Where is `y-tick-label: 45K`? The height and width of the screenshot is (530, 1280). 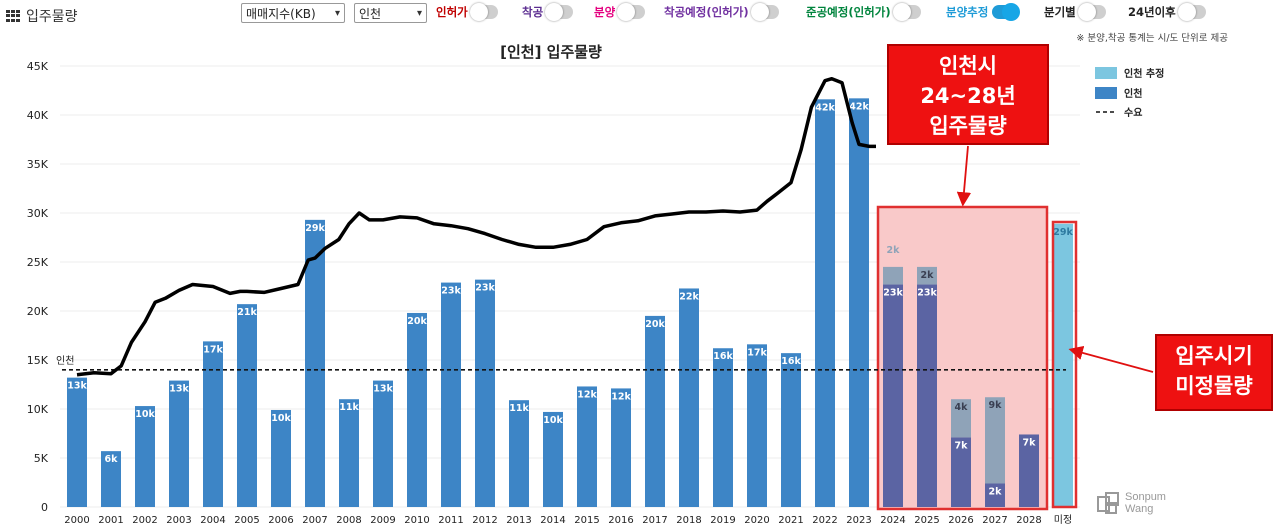 y-tick-label: 45K is located at coordinates (38, 66).